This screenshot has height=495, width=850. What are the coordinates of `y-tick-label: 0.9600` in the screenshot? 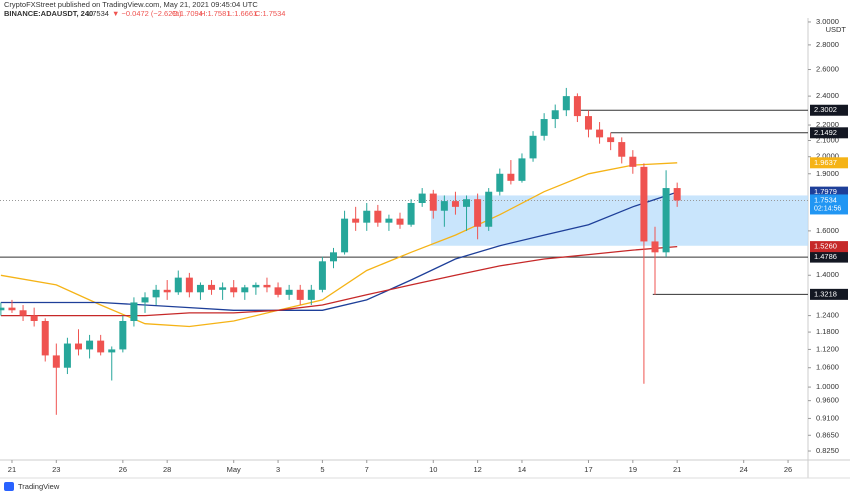 It's located at (827, 400).